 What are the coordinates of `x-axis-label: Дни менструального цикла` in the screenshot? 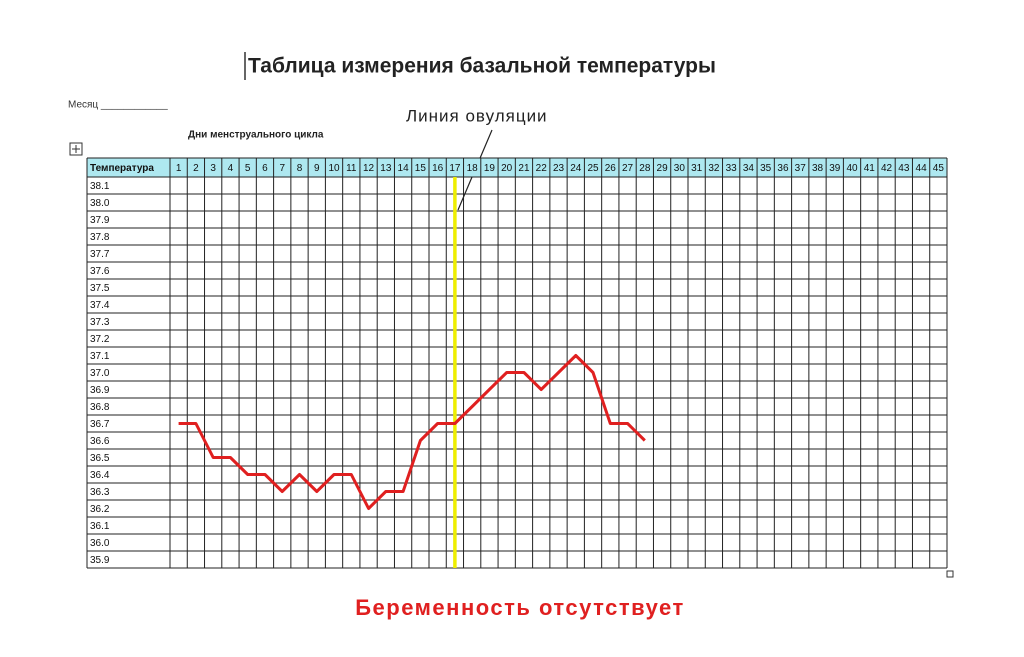 It's located at (256, 135).